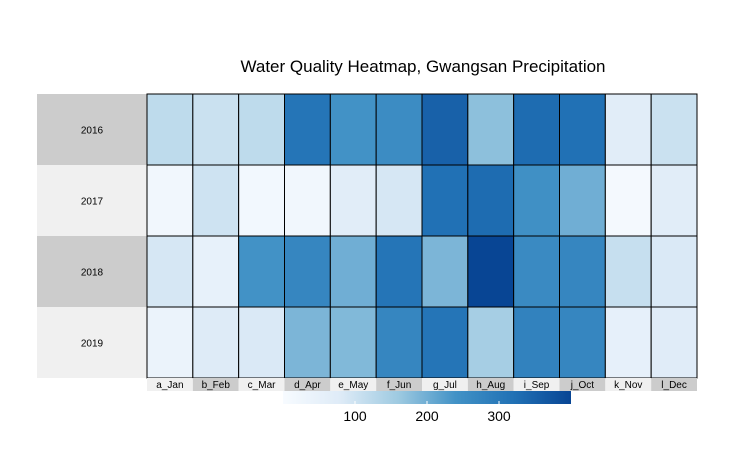 The image size is (736, 459). I want to click on legend-tick-label: 100, so click(355, 416).